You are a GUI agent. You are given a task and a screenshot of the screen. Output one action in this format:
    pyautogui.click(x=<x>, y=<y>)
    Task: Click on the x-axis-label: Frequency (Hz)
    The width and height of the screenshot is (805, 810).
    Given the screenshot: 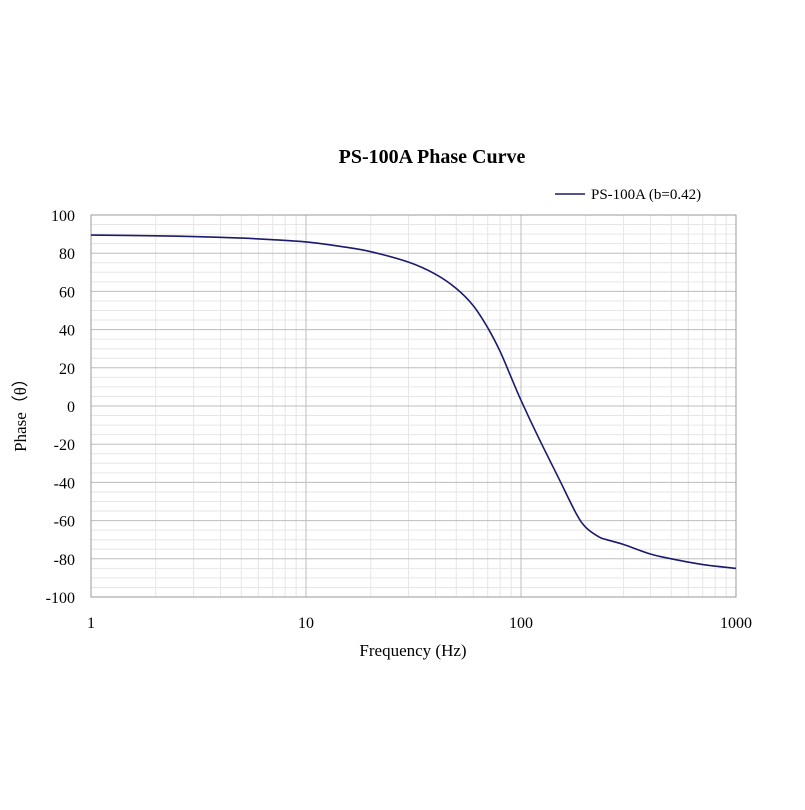 What is the action you would take?
    pyautogui.click(x=412, y=650)
    